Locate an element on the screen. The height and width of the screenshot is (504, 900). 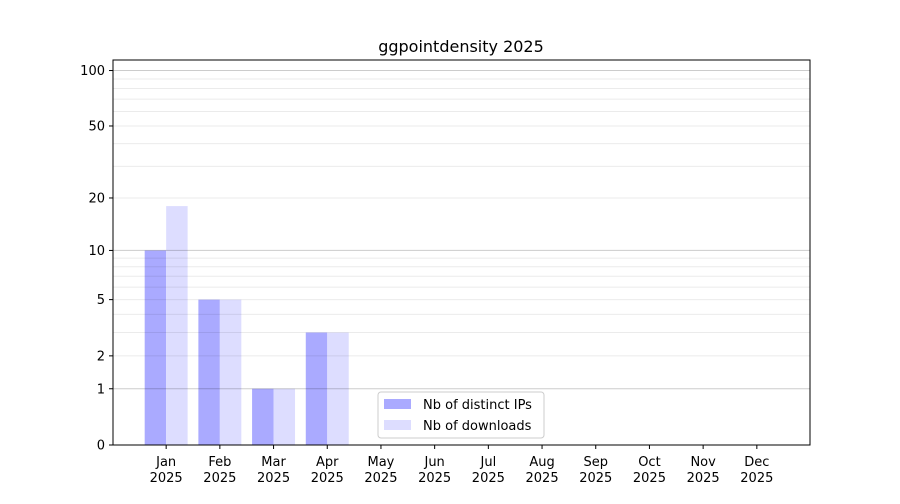
x-tick-label: Jan is located at coordinates (165, 462).